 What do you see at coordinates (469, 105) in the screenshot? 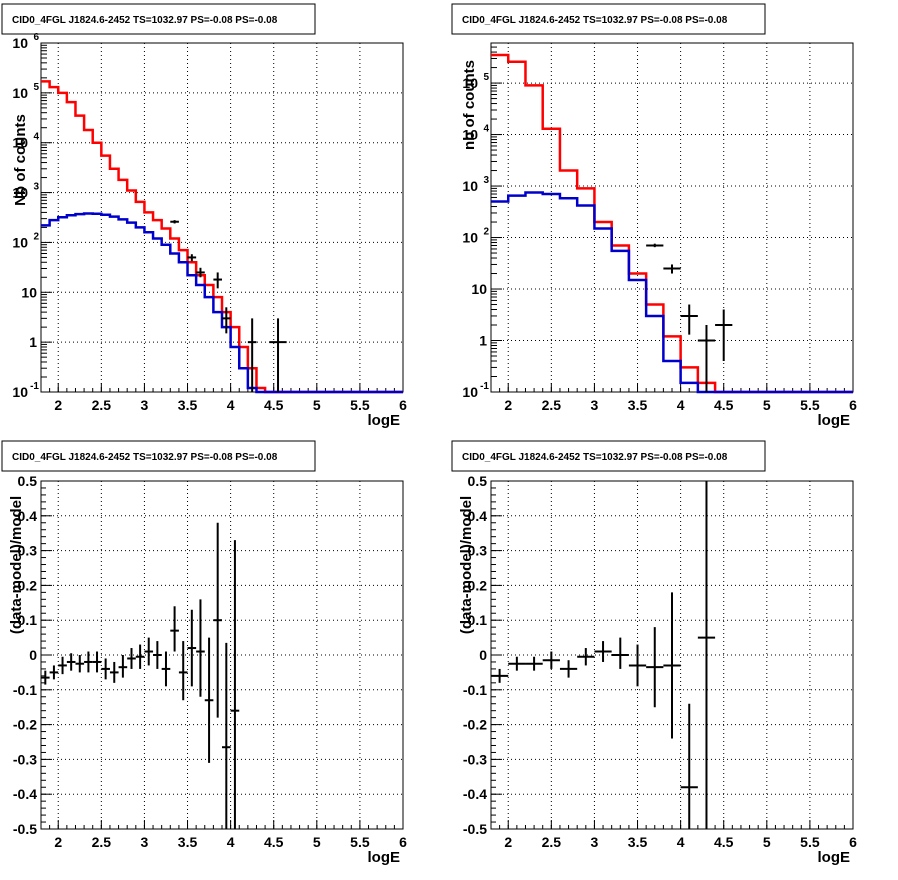
I see `y-axis-label: nb of counts` at bounding box center [469, 105].